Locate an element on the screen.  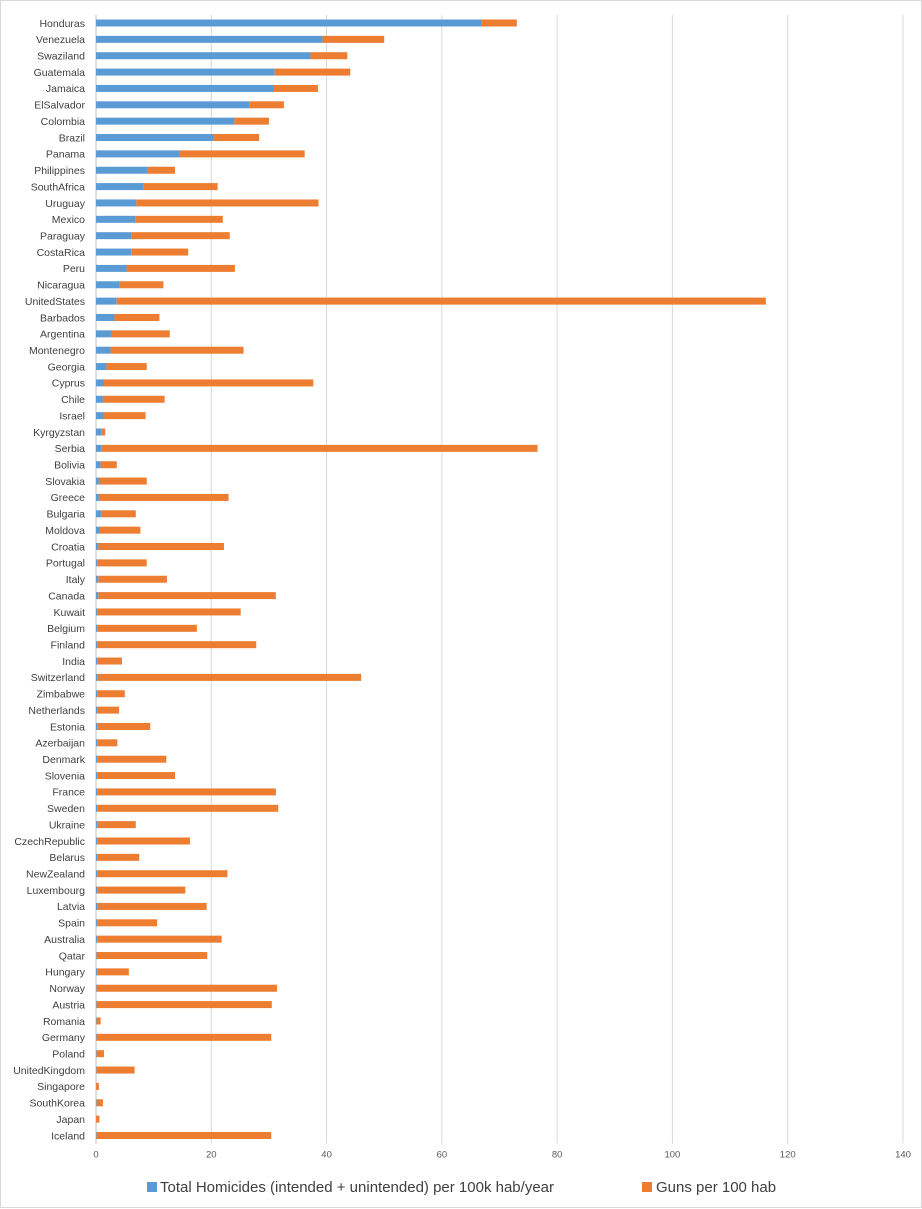
category-label: NewZealand is located at coordinates (55, 875).